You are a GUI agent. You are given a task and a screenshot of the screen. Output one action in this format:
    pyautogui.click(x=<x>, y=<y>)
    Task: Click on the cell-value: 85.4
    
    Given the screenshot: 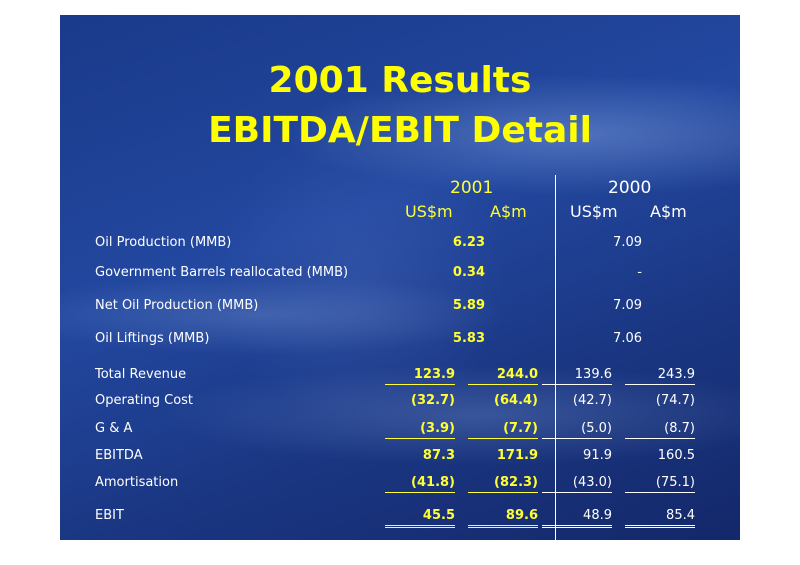 What is the action you would take?
    pyautogui.click(x=660, y=518)
    